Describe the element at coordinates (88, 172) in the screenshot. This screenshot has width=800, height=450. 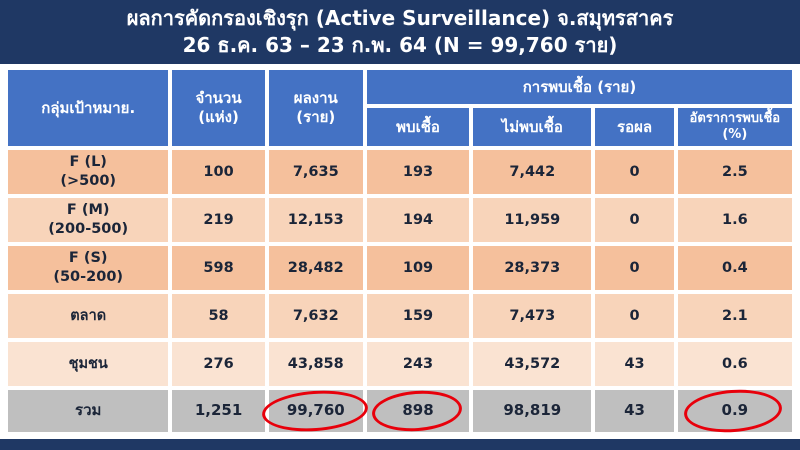
I see `cell-group: F (L) (>500)` at that location.